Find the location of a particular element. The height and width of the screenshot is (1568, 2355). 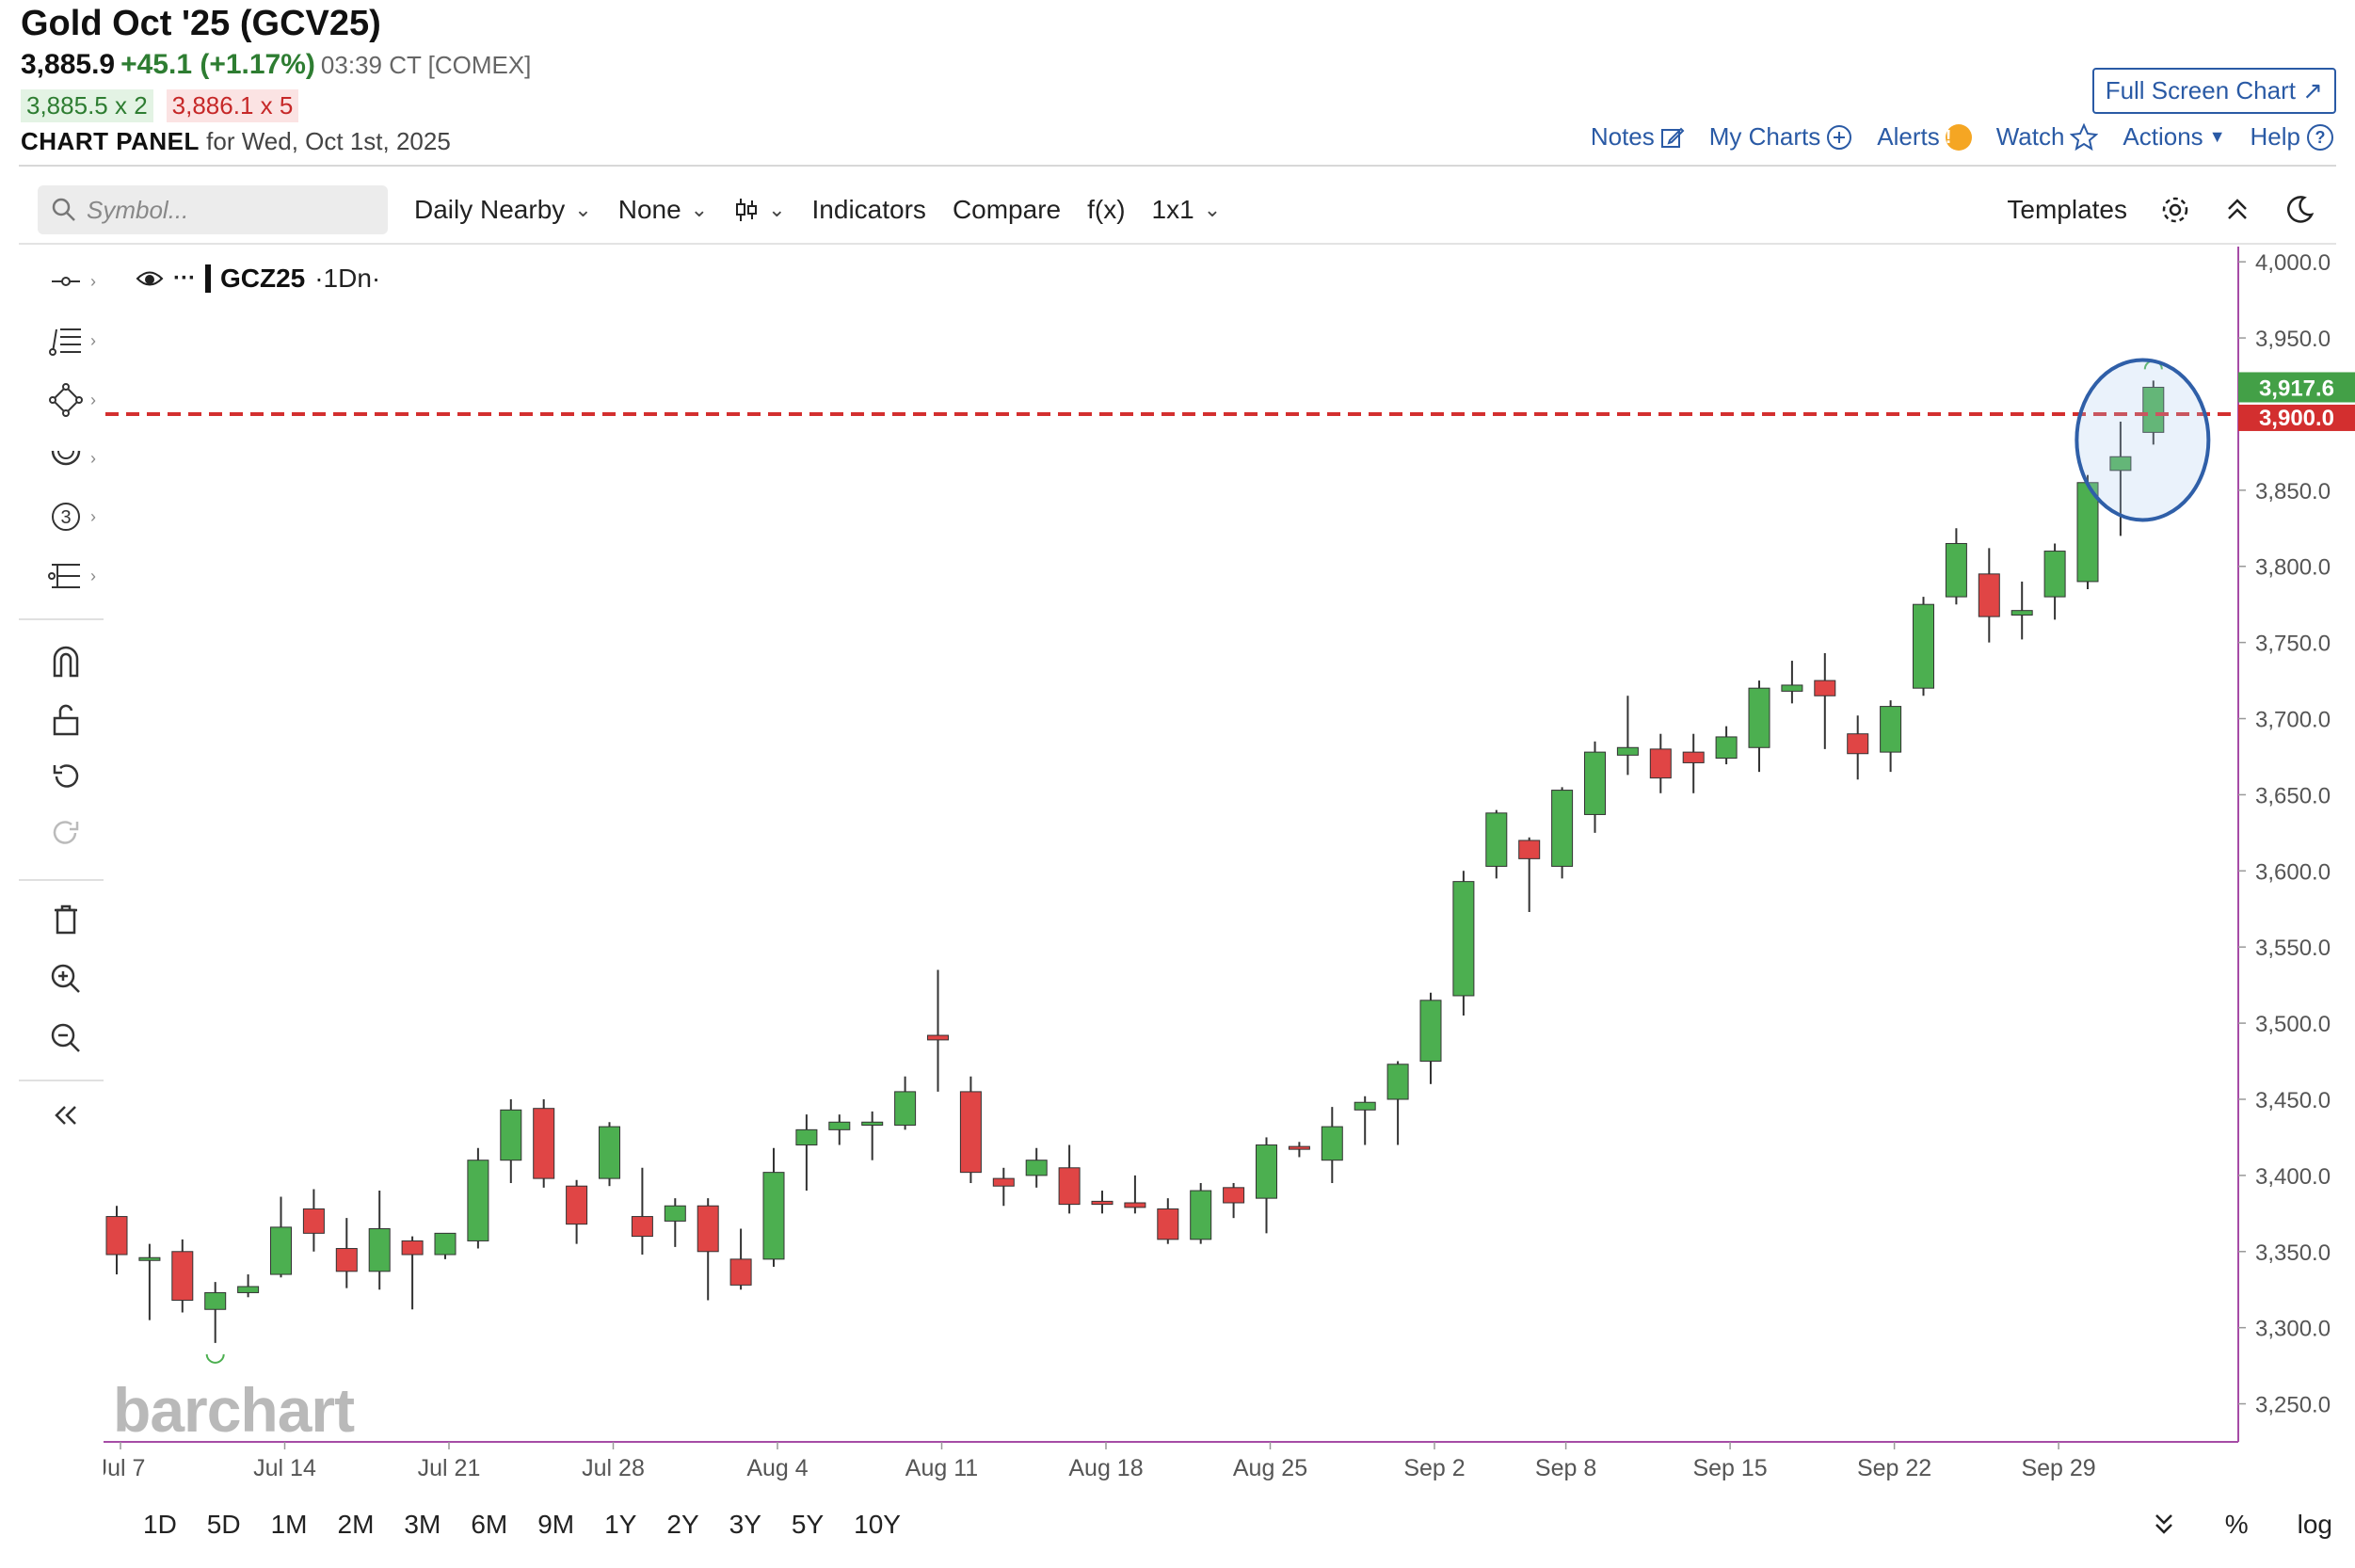

overlay-dropdown: None ⌄ is located at coordinates (663, 210).